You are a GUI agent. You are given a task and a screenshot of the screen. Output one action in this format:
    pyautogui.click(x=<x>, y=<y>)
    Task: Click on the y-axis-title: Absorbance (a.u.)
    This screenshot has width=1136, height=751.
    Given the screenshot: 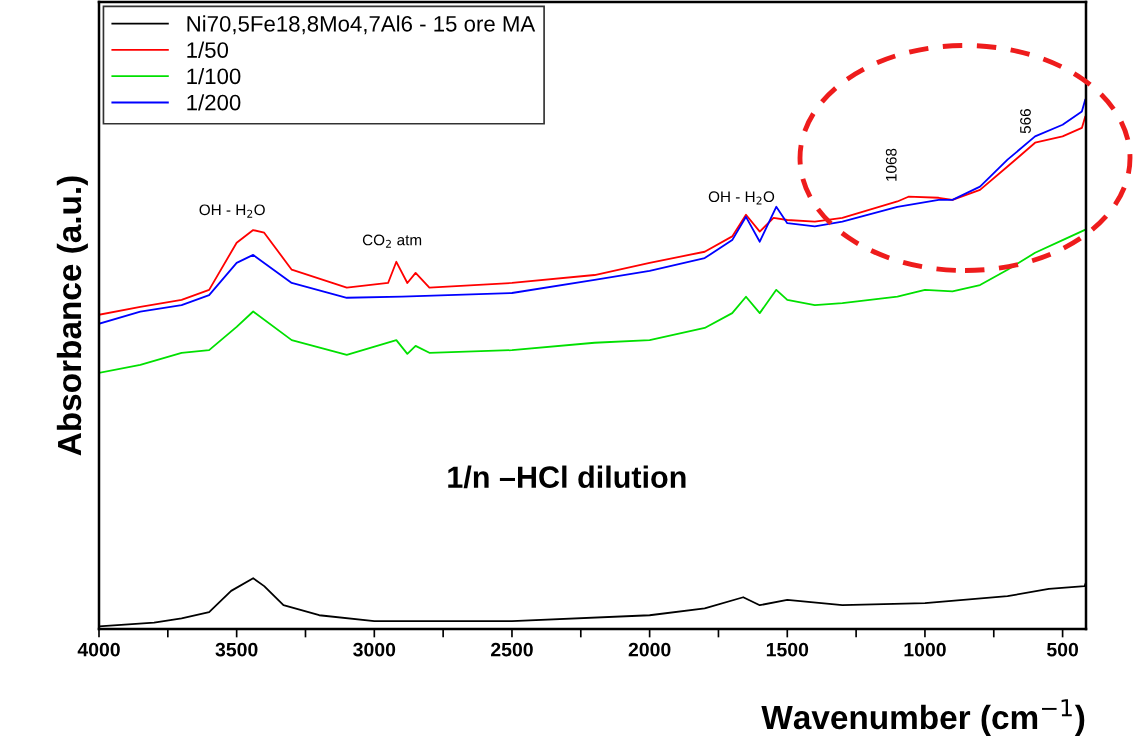 What is the action you would take?
    pyautogui.click(x=72, y=316)
    